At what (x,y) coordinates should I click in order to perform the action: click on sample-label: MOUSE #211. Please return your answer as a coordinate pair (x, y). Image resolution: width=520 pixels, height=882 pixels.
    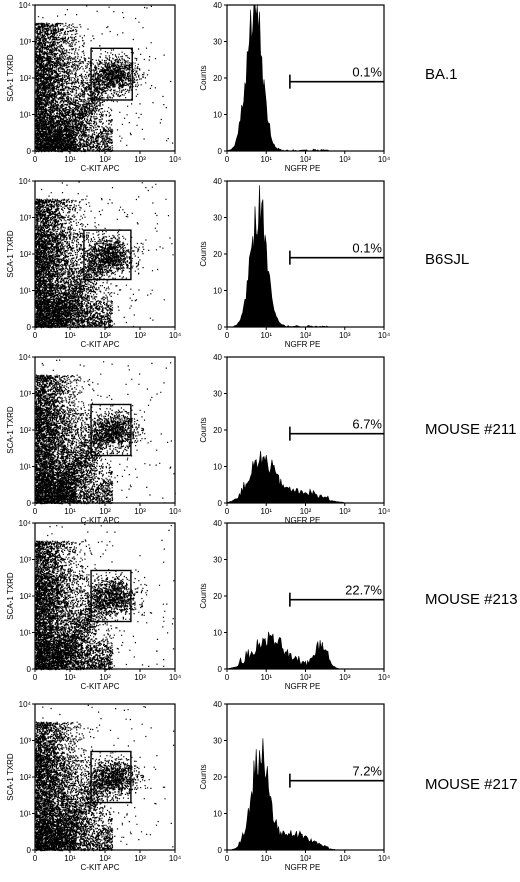
    Looking at the image, I should click on (471, 429).